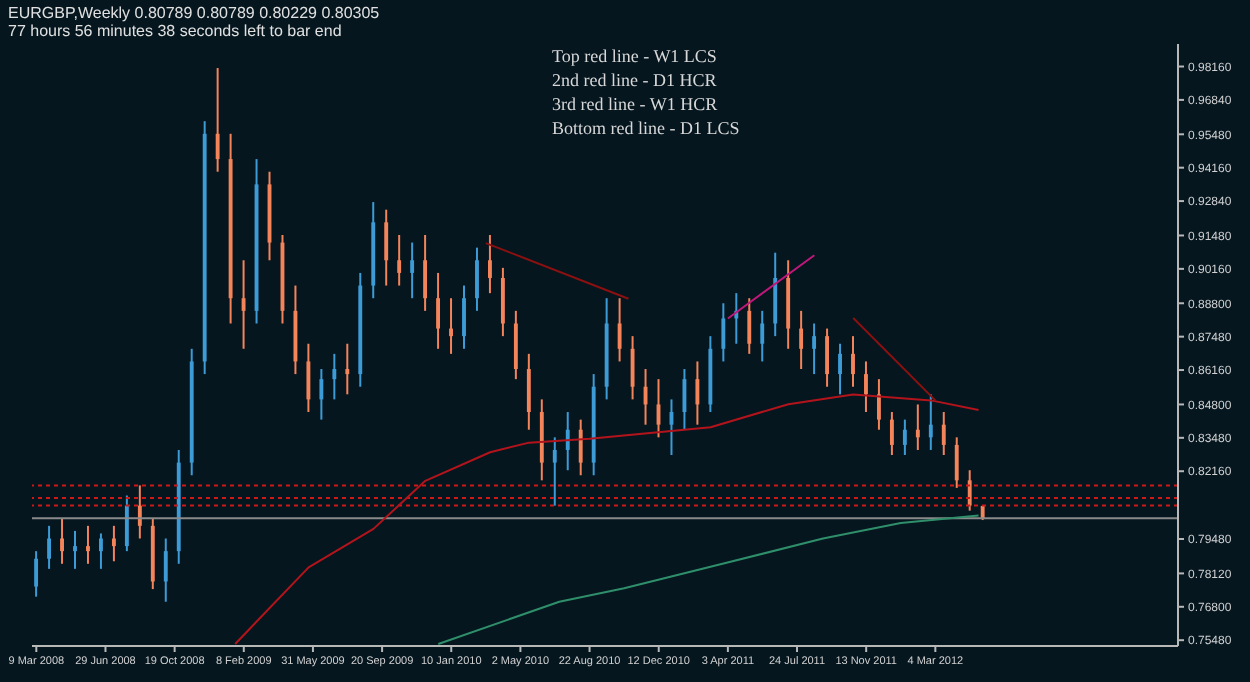 This screenshot has width=1250, height=682. What do you see at coordinates (646, 128) in the screenshot?
I see `annotation: Bottom red line - D1 LCS` at bounding box center [646, 128].